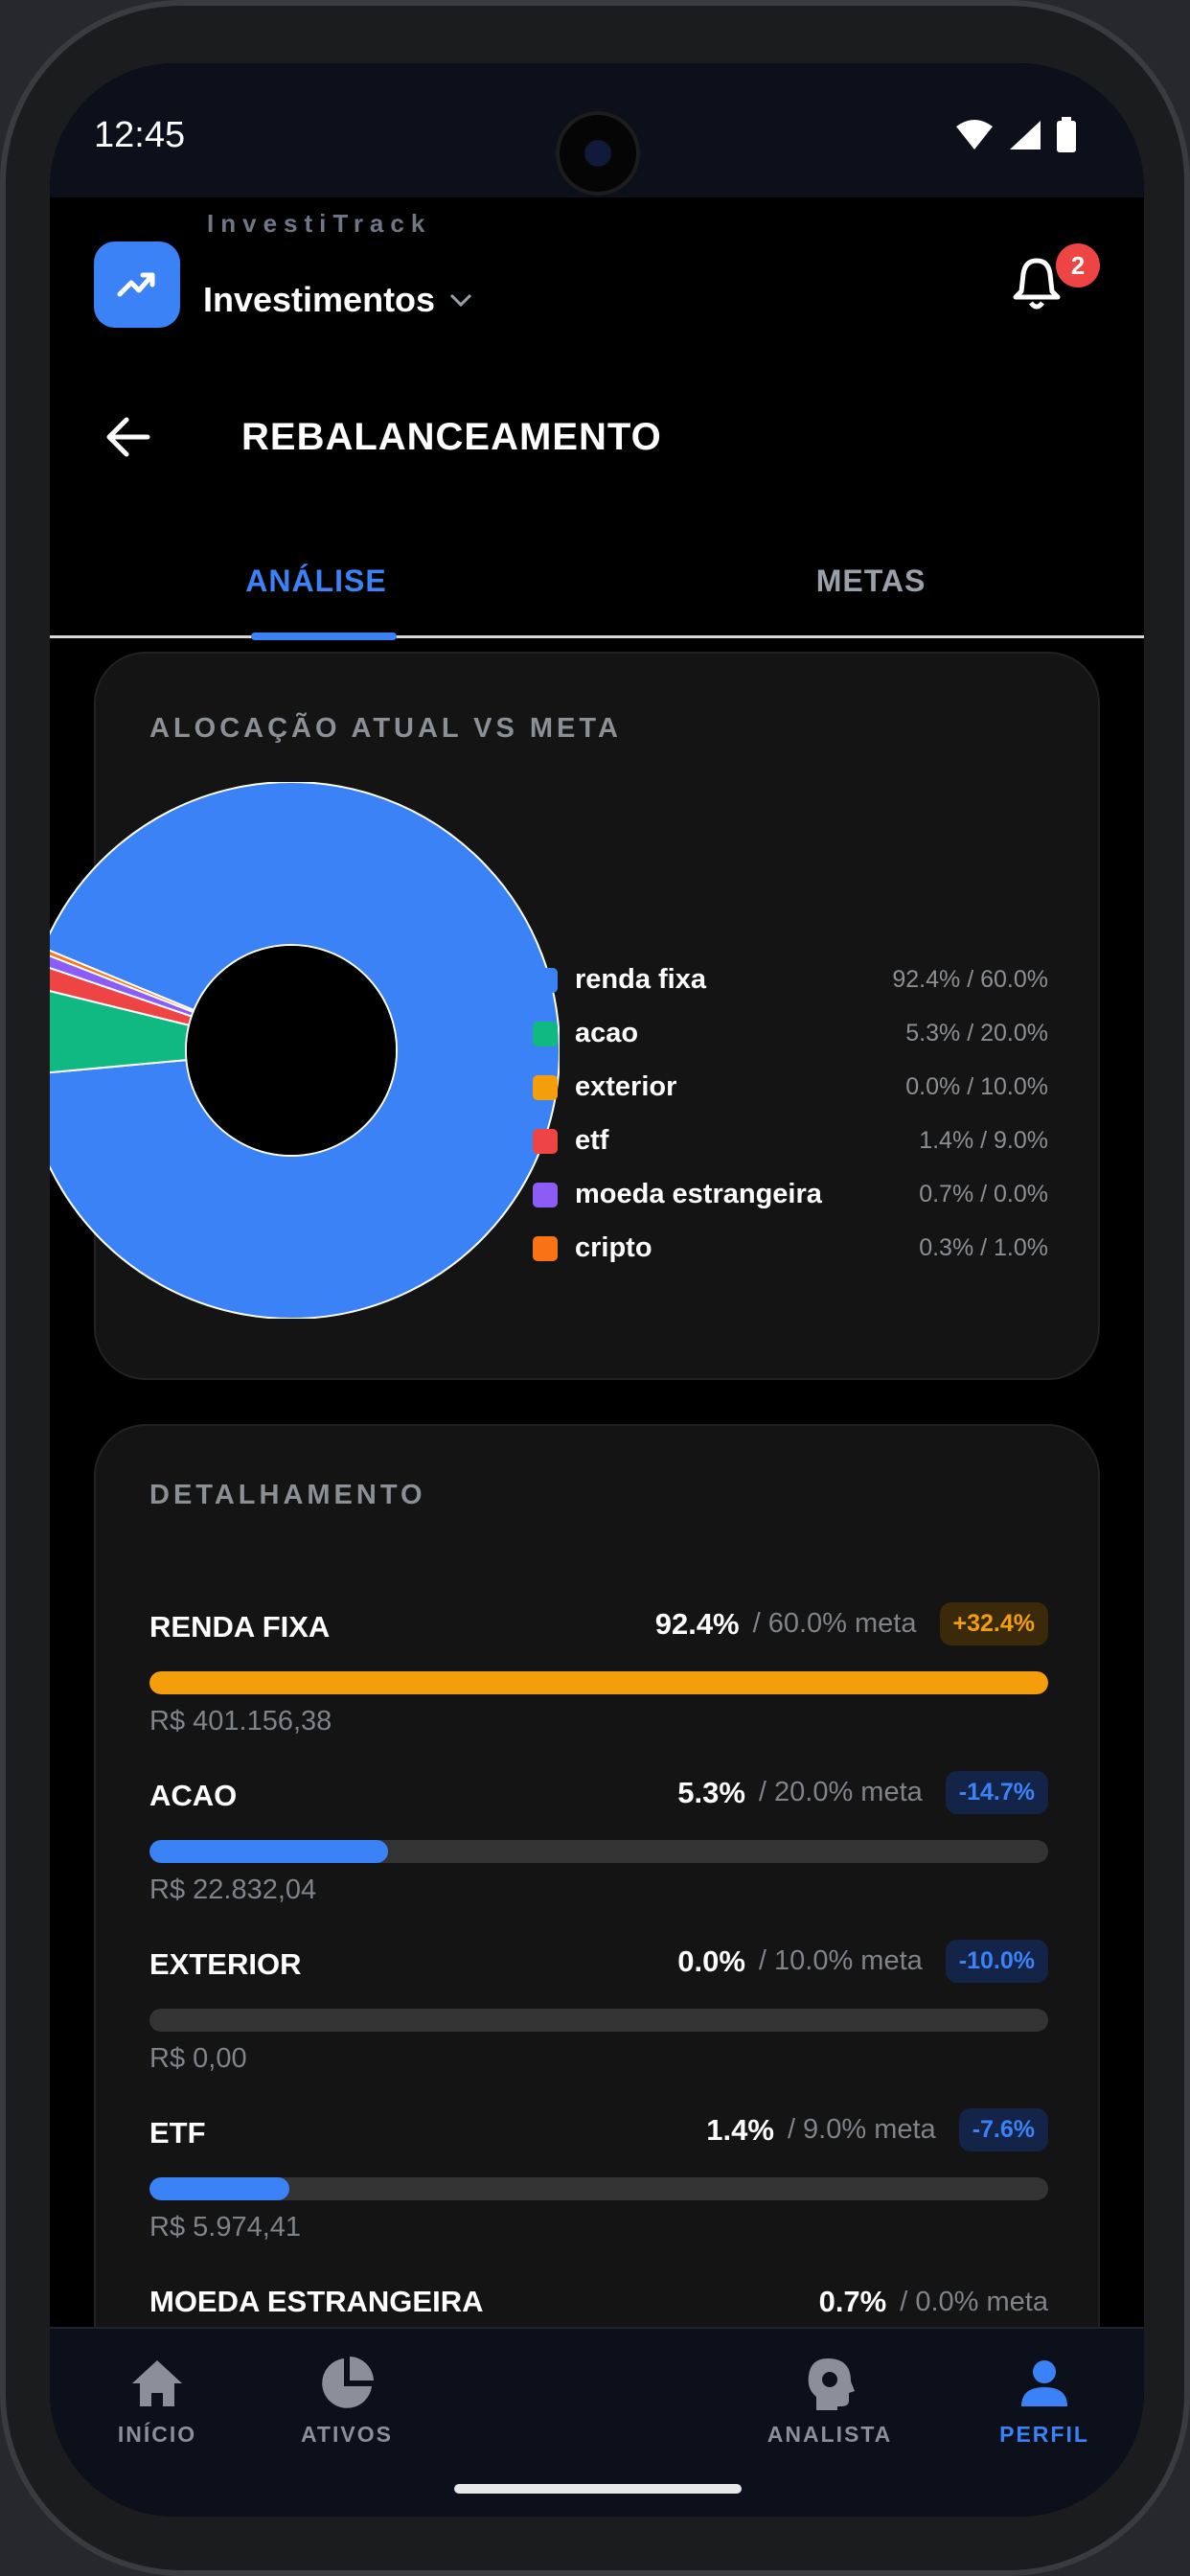 The width and height of the screenshot is (1190, 2576). I want to click on detail-row-amount: R$ 0,00, so click(198, 2058).